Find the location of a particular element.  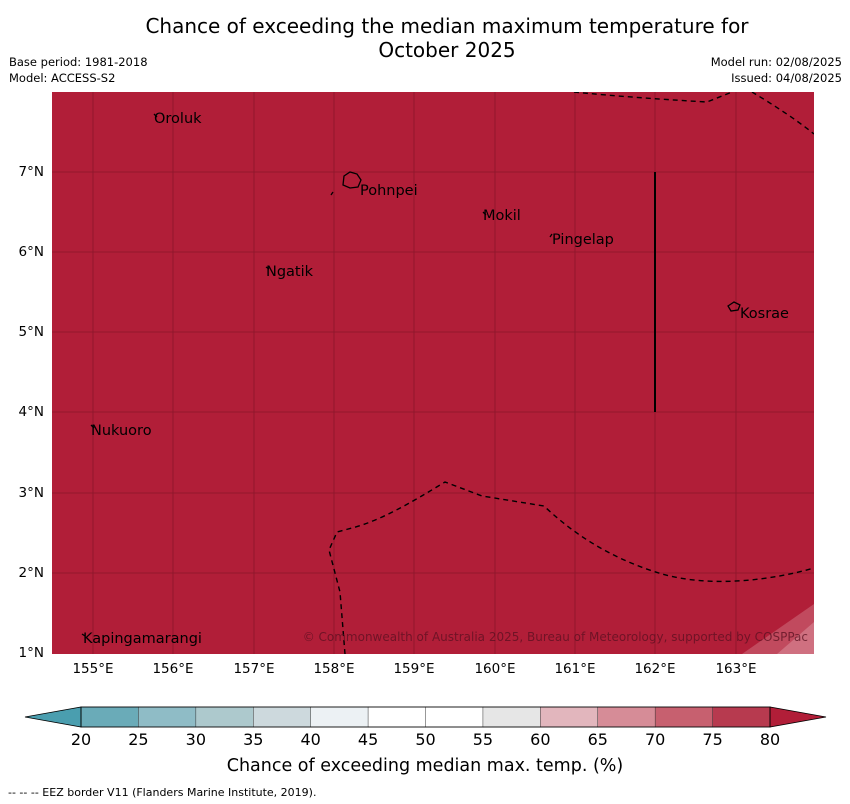

lat-label-6n: 6°N is located at coordinates (31, 252).